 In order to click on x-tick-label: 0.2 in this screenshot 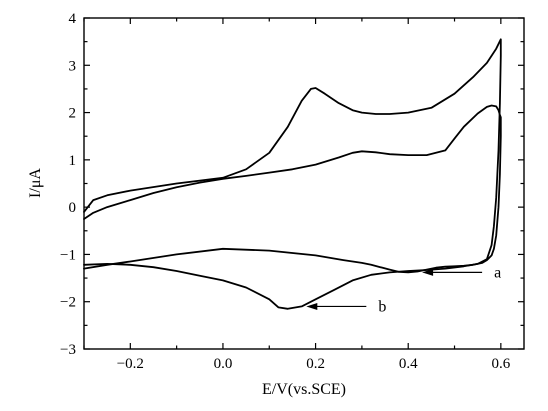, I will do `click(315, 364)`.